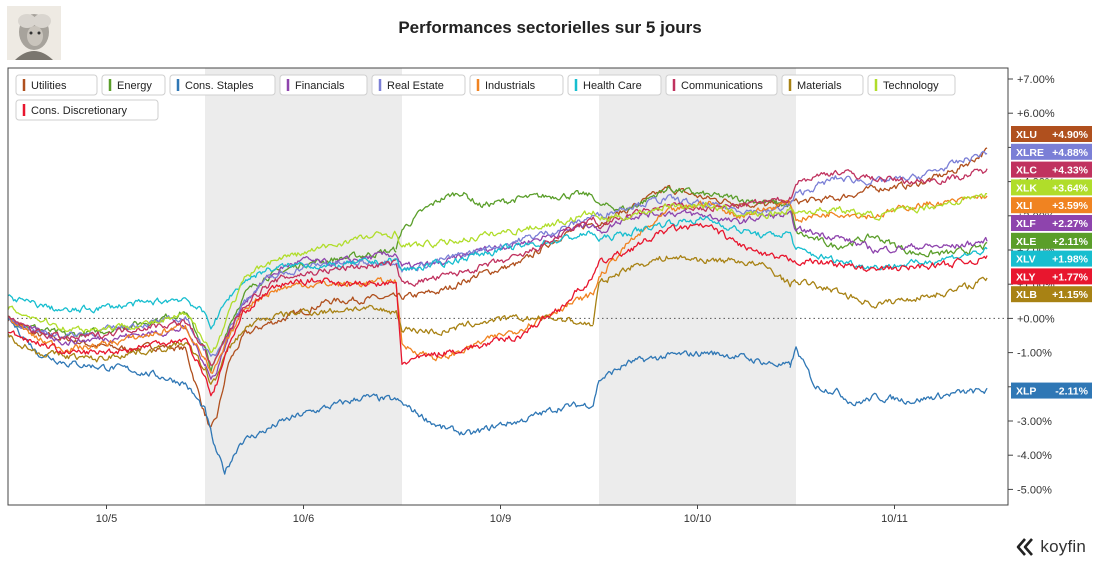 The height and width of the screenshot is (569, 1100). I want to click on x-tick-label: 10/5, so click(106, 519).